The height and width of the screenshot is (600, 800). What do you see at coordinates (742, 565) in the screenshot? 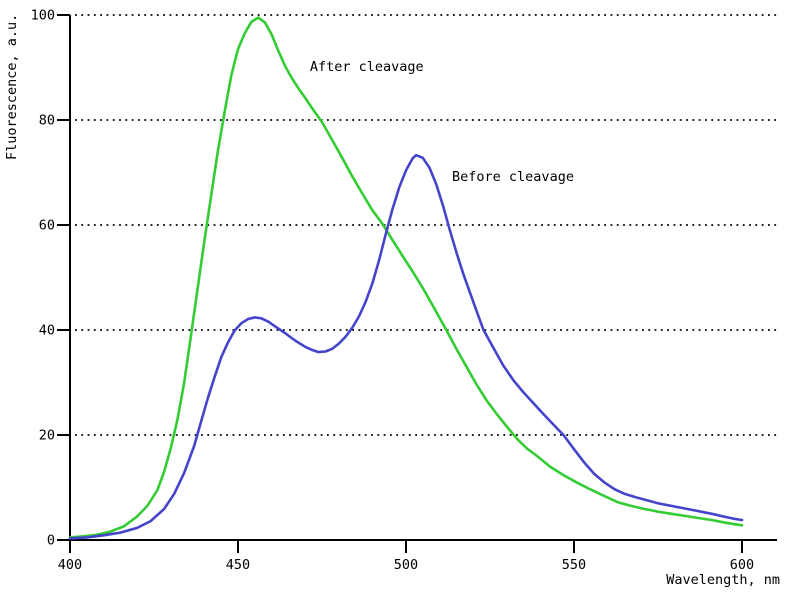
I see `x-tick-label-600: 600` at bounding box center [742, 565].